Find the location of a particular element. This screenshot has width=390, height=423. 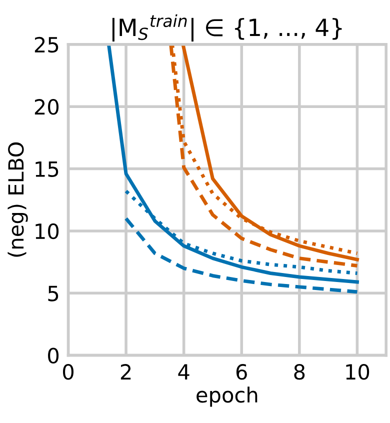

y-tick-label: 25 is located at coordinates (46, 44).